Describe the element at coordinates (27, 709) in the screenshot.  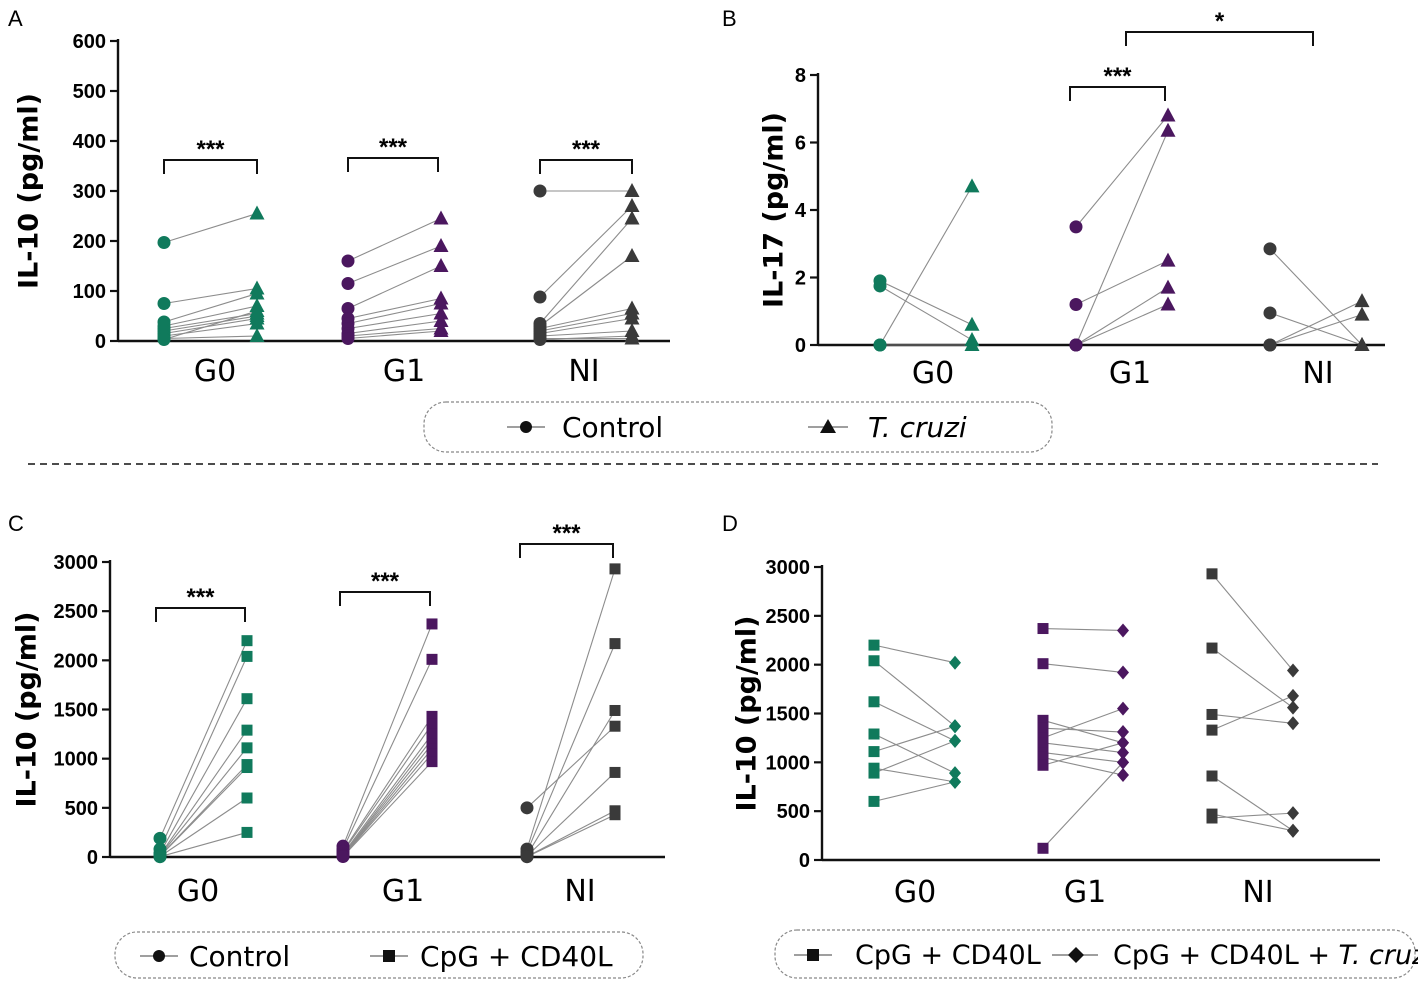
I see `panel-c-y-axis-label: IL-10 (pg/ml)` at that location.